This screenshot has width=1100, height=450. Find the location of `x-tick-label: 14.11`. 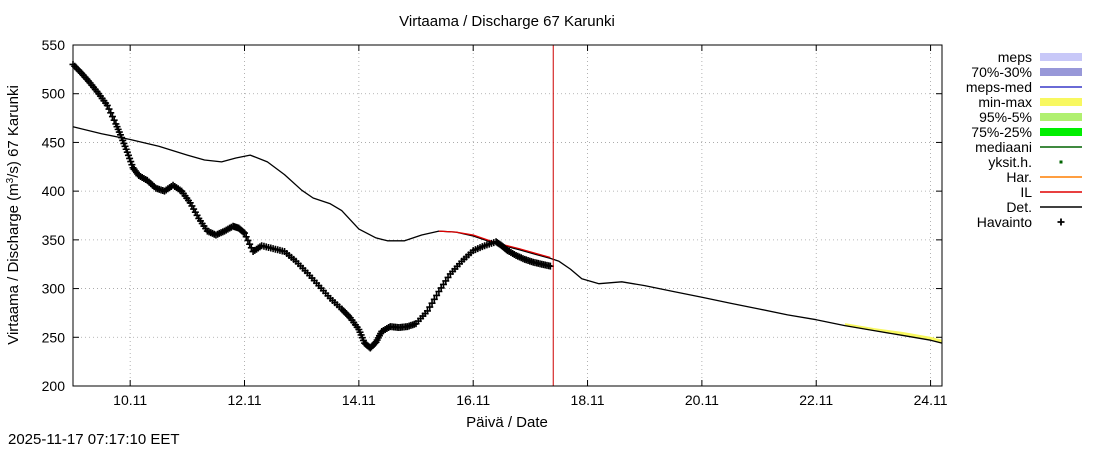

x-tick-label: 14.11 is located at coordinates (359, 400).